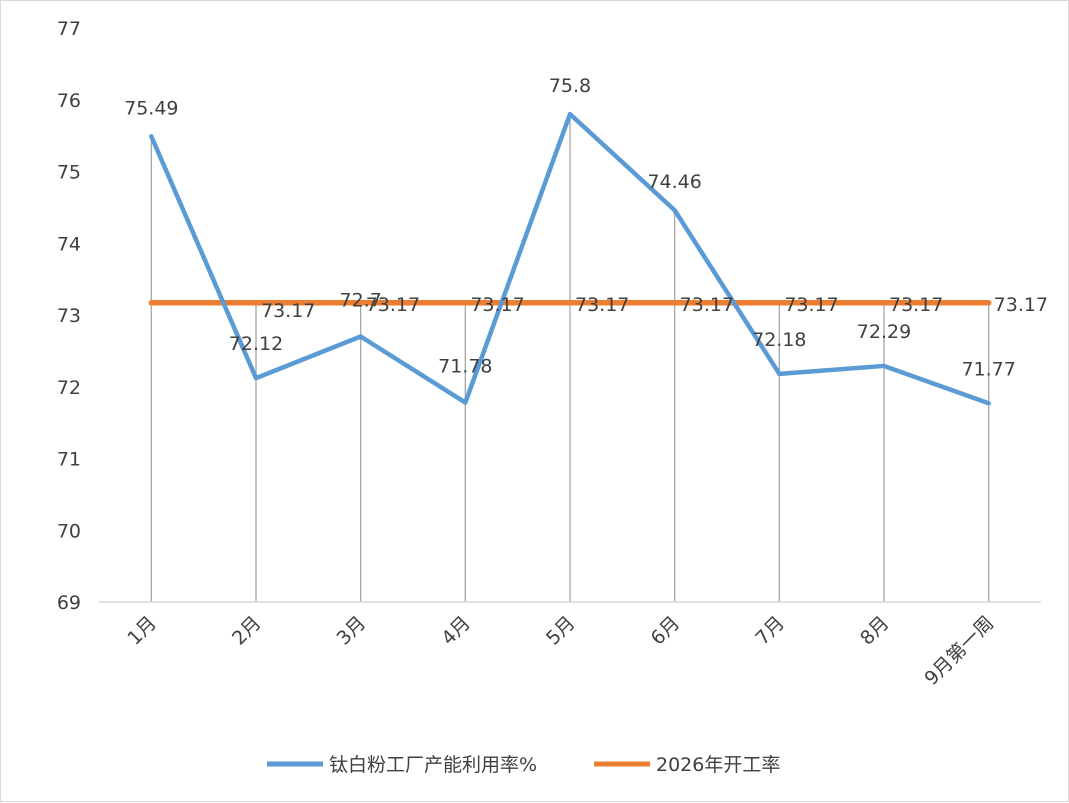  I want to click on data-label-utilization: 72.18, so click(779, 340).